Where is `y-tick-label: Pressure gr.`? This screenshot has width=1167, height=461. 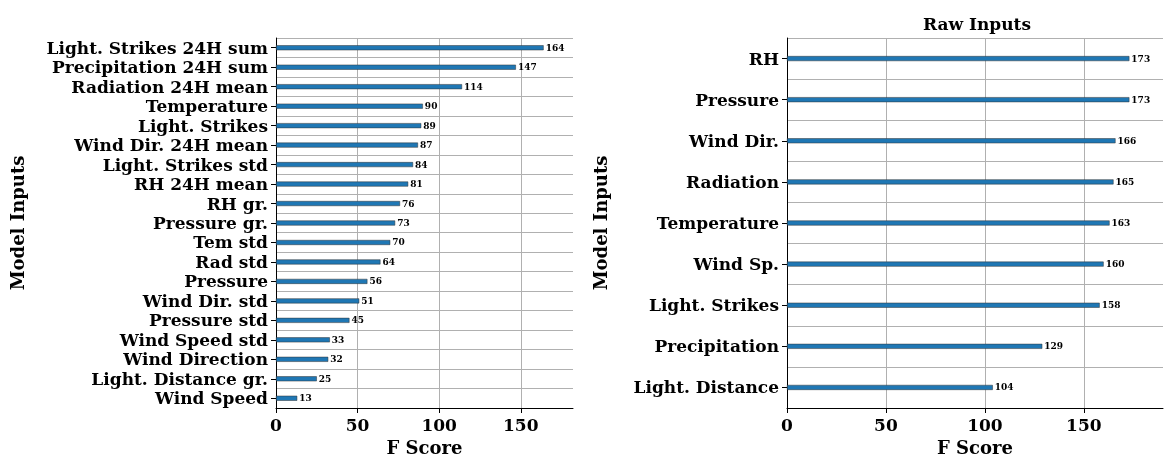
y-tick-label: Pressure gr. is located at coordinates (210, 223).